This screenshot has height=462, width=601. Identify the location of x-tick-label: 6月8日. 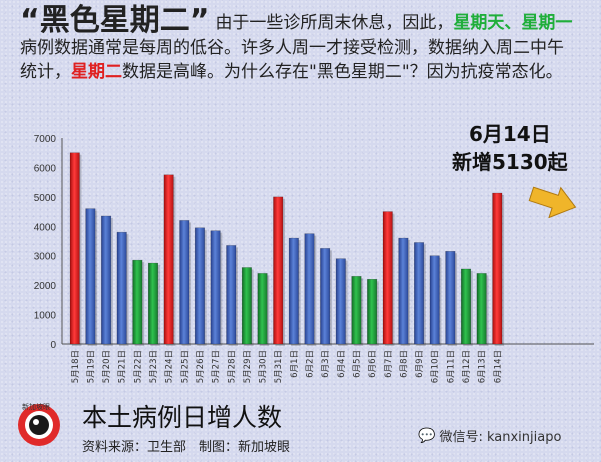
(404, 364).